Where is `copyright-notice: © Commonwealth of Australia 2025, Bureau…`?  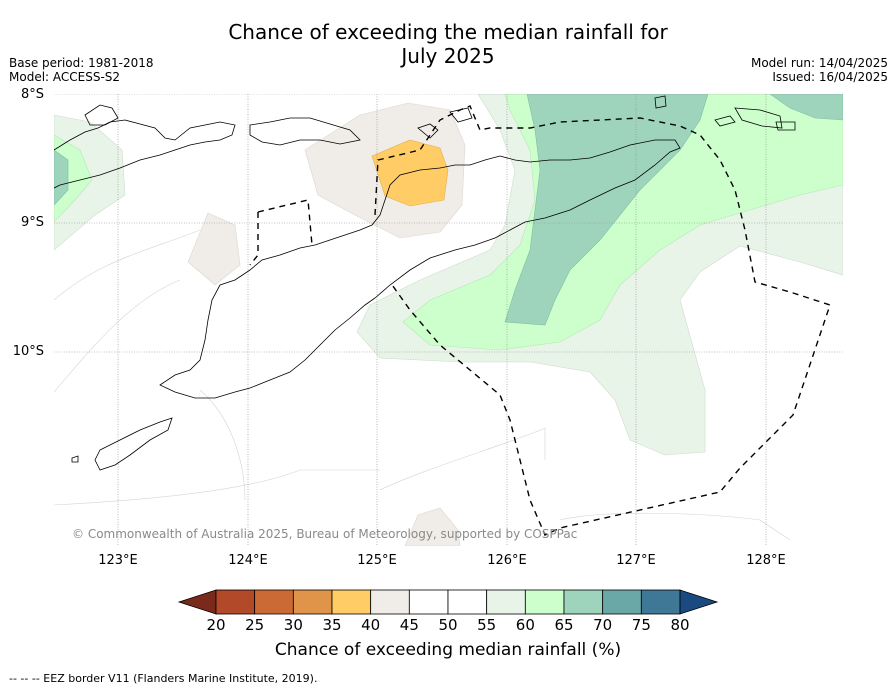 copyright-notice: © Commonwealth of Australia 2025, Bureau… is located at coordinates (325, 534).